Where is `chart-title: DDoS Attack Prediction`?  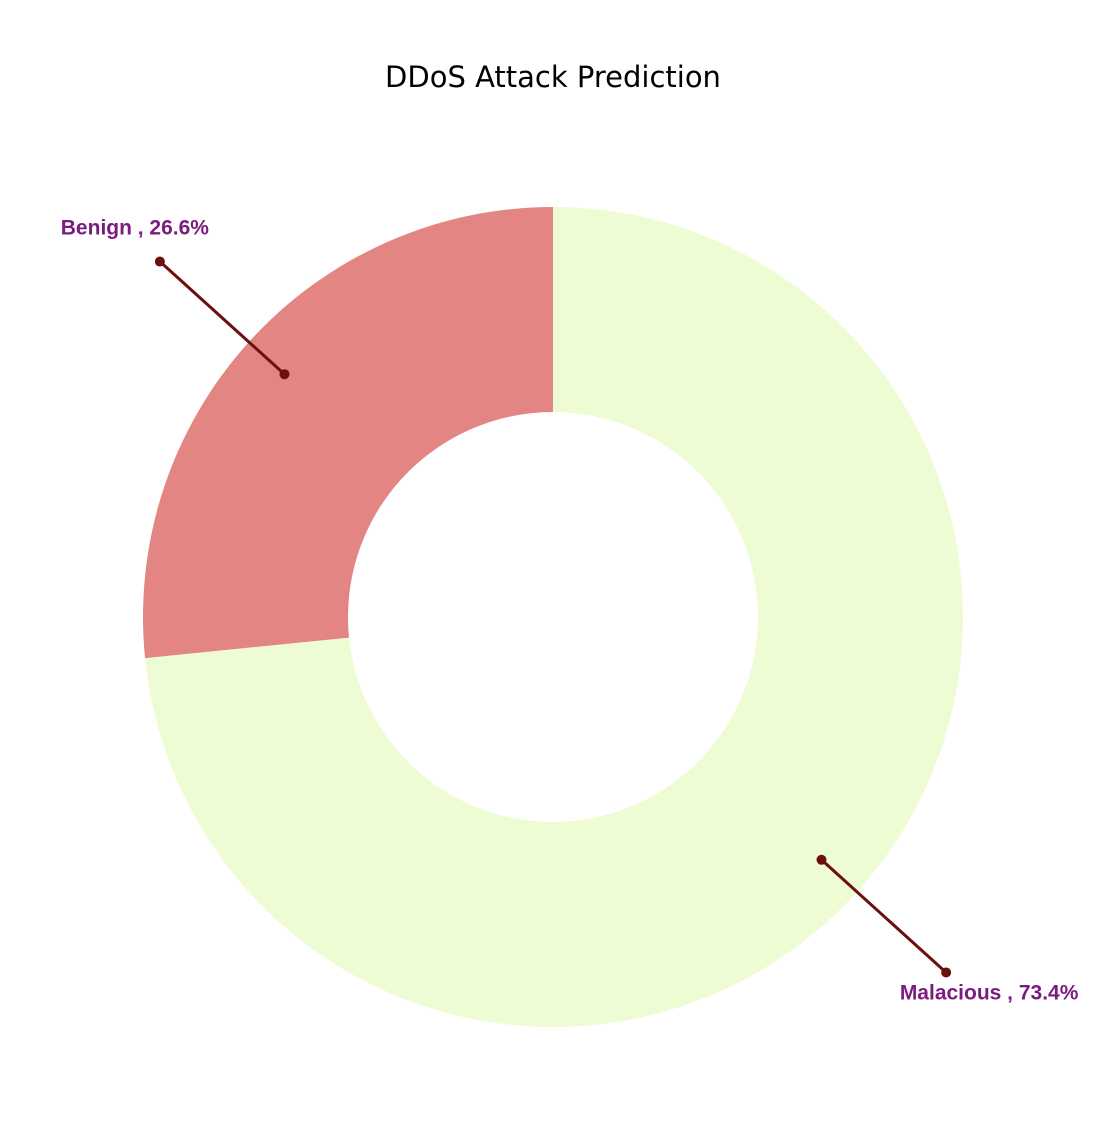 chart-title: DDoS Attack Prediction is located at coordinates (553, 77).